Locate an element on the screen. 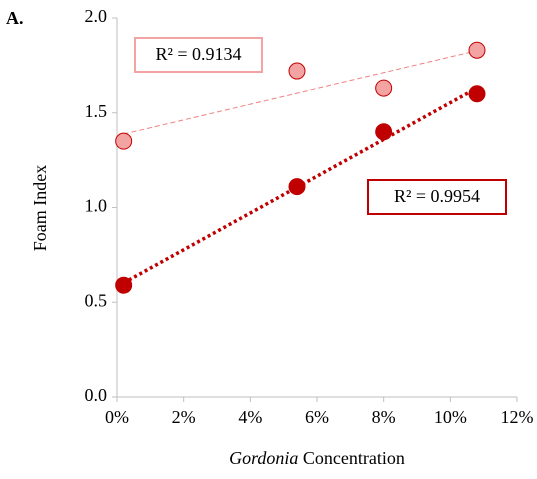  x-tick-label: 8% is located at coordinates (384, 417).